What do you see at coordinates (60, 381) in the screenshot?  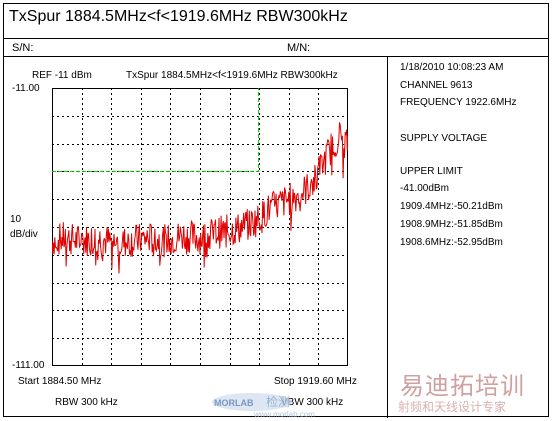 I see `start-freq-label: Start 1884.50 MHz` at bounding box center [60, 381].